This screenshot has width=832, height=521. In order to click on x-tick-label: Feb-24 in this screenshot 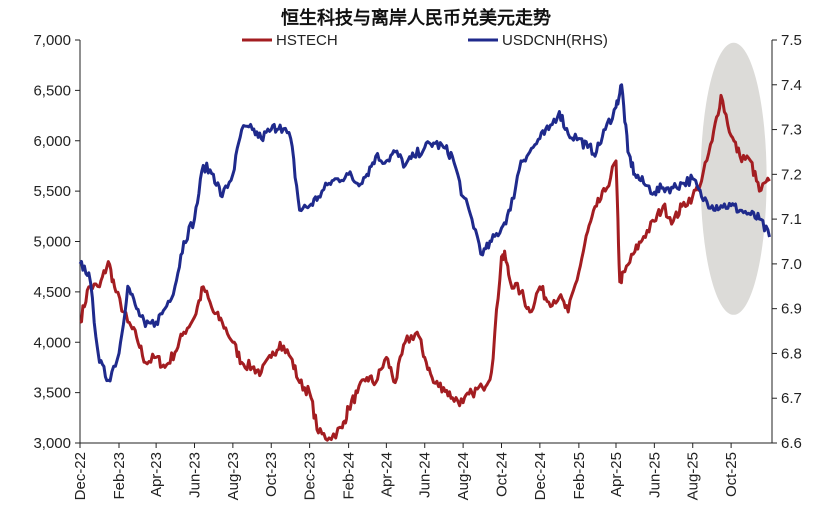, I will do `click(349, 476)`.